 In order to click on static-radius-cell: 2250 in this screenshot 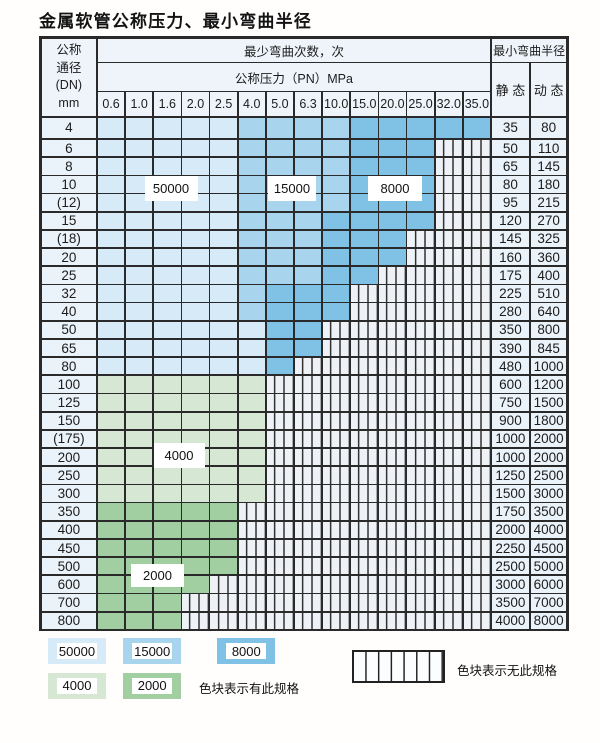, I will do `click(510, 548)`.